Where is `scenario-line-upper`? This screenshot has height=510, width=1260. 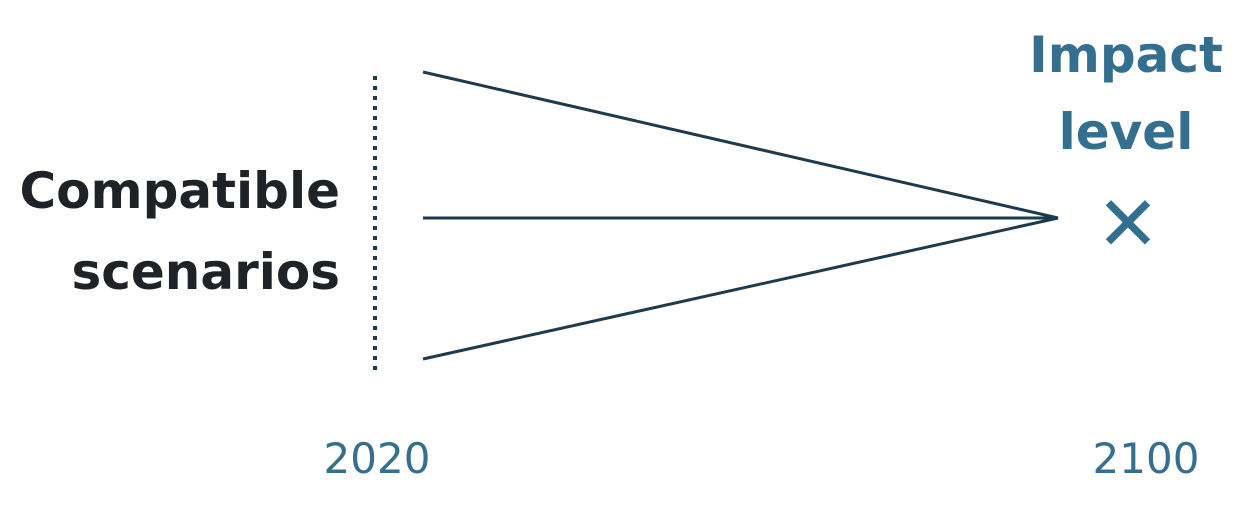
scenario-line-upper is located at coordinates (740, 145).